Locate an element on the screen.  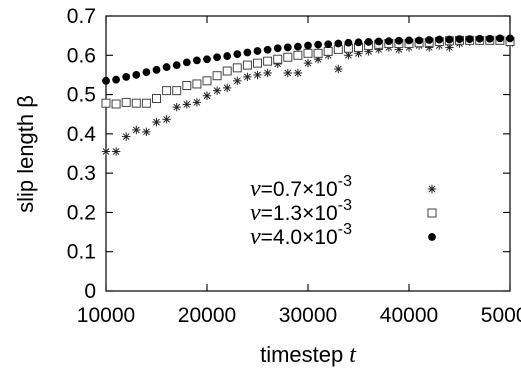
y-axis-label: slip length β is located at coordinates (25, 154).